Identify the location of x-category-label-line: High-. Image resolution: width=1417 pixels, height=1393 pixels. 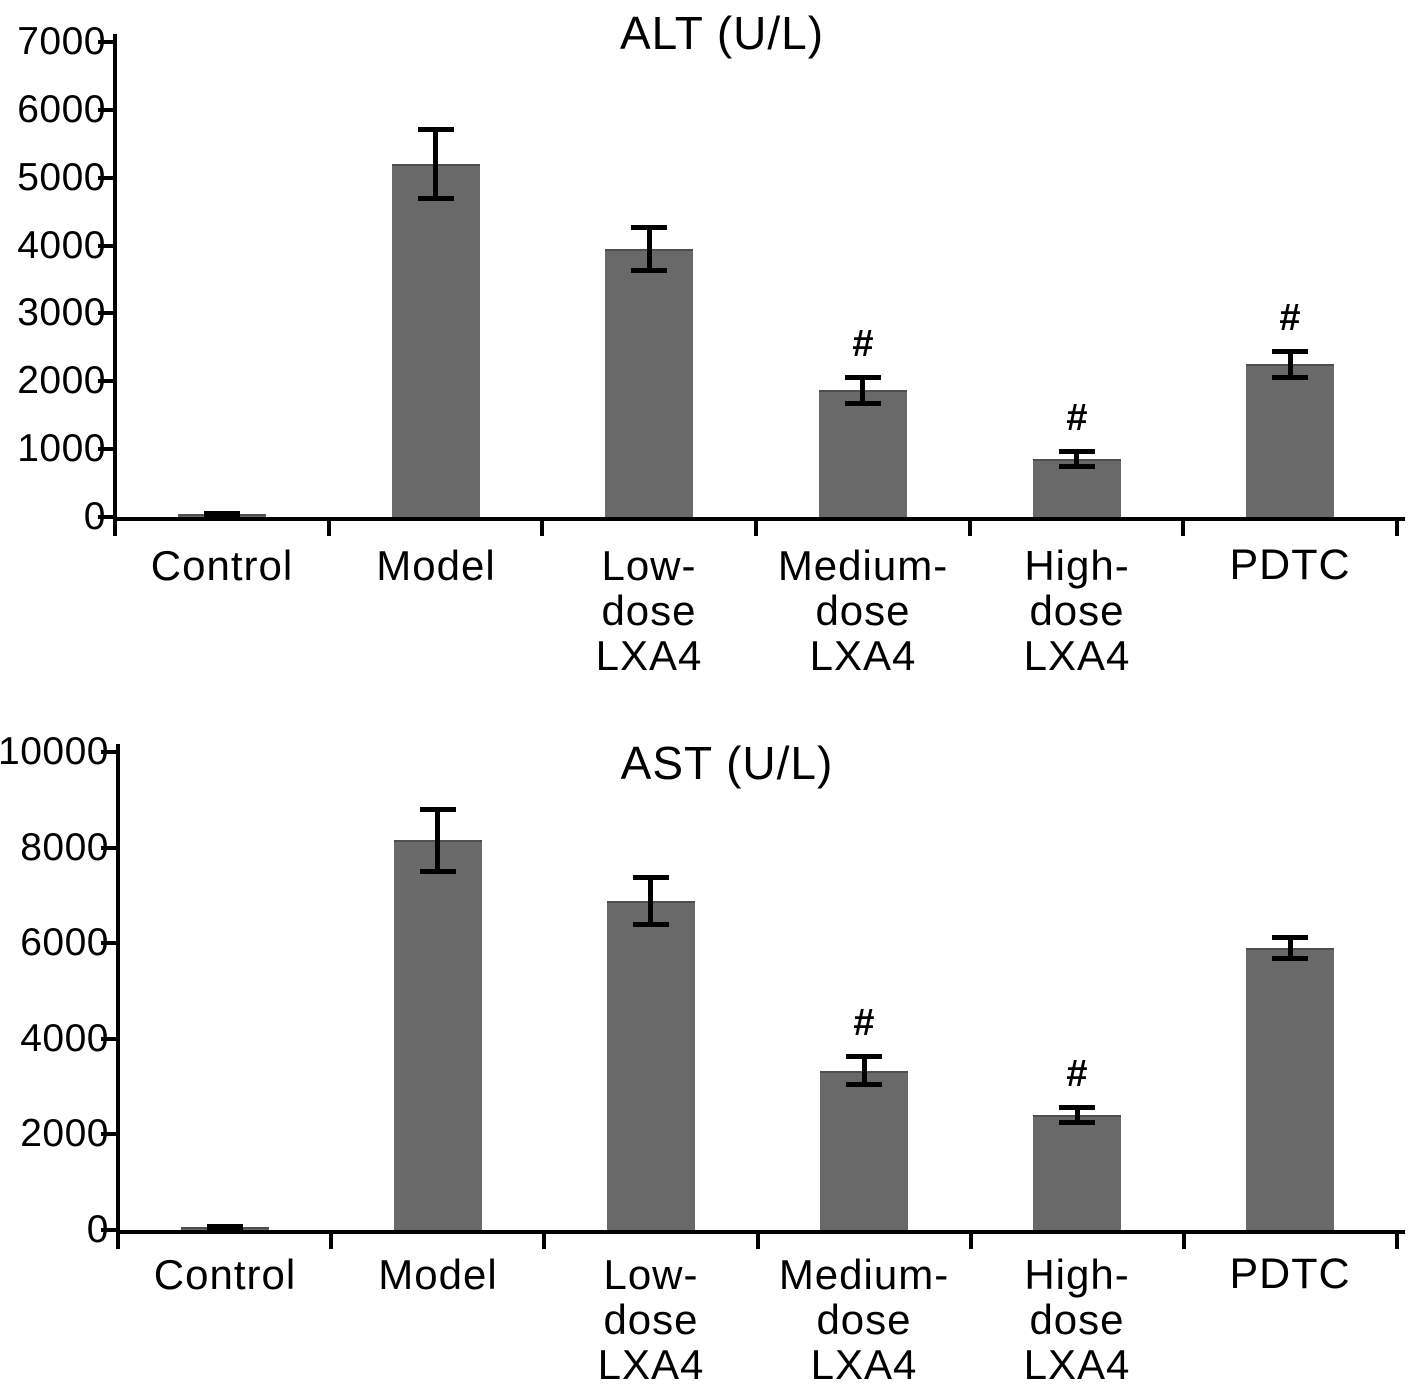
(1077, 565).